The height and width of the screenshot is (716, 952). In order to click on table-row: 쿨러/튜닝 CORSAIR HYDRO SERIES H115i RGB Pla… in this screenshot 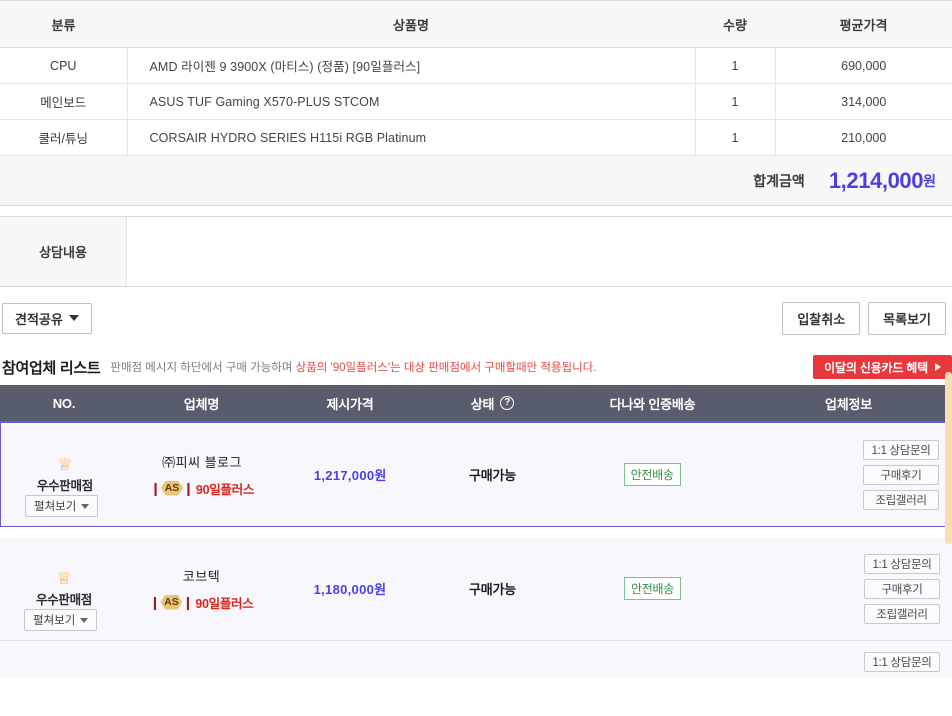, I will do `click(476, 137)`.